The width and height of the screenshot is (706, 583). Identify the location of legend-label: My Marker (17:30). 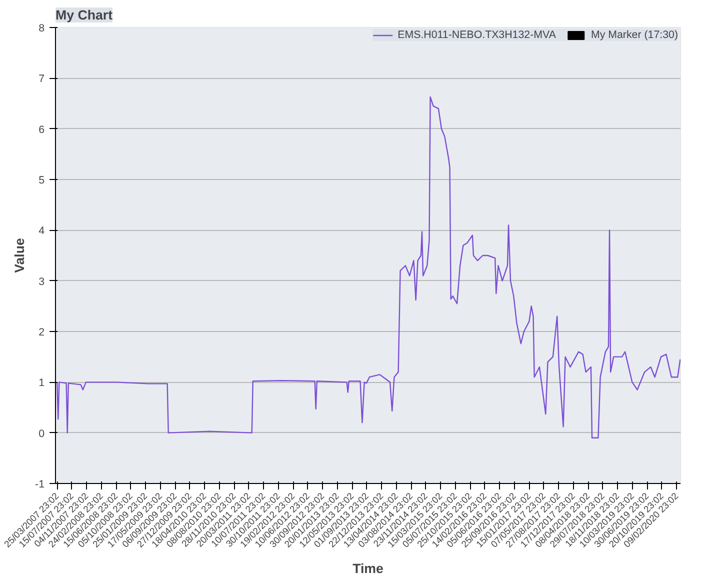
(634, 35).